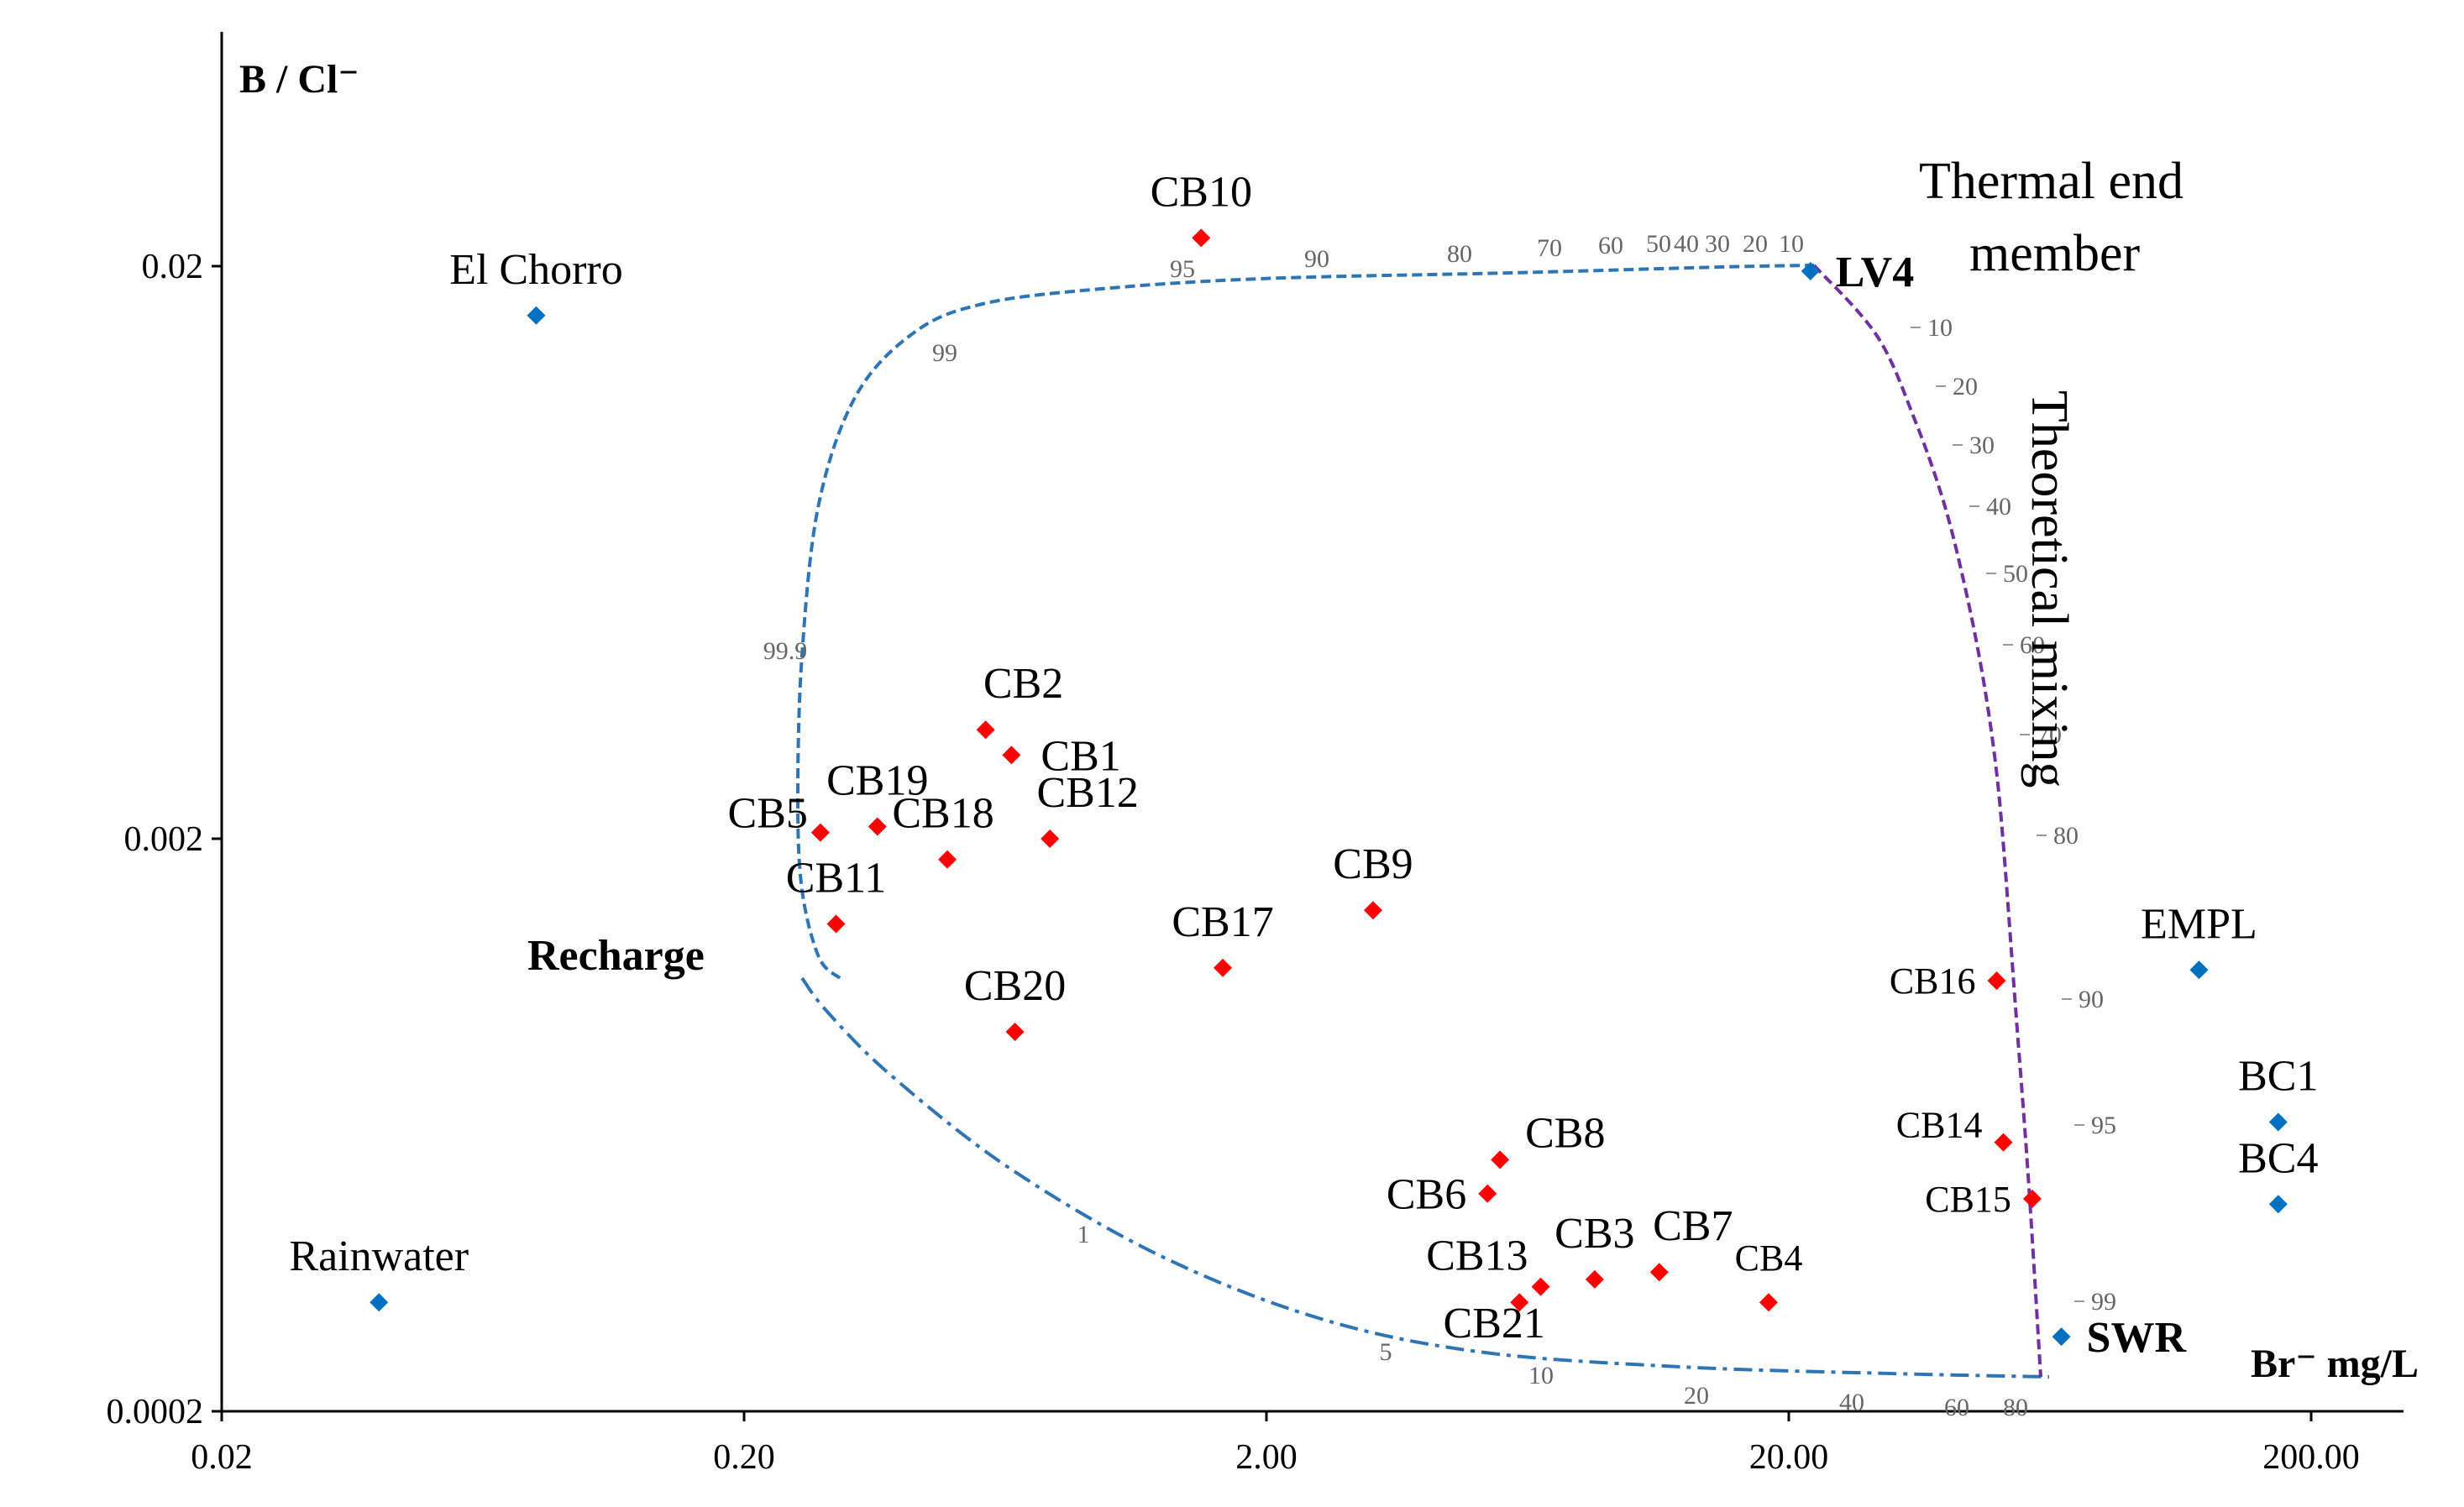 The image size is (2464, 1507). Describe the element at coordinates (1012, 756) in the screenshot. I see `point-cb1` at that location.